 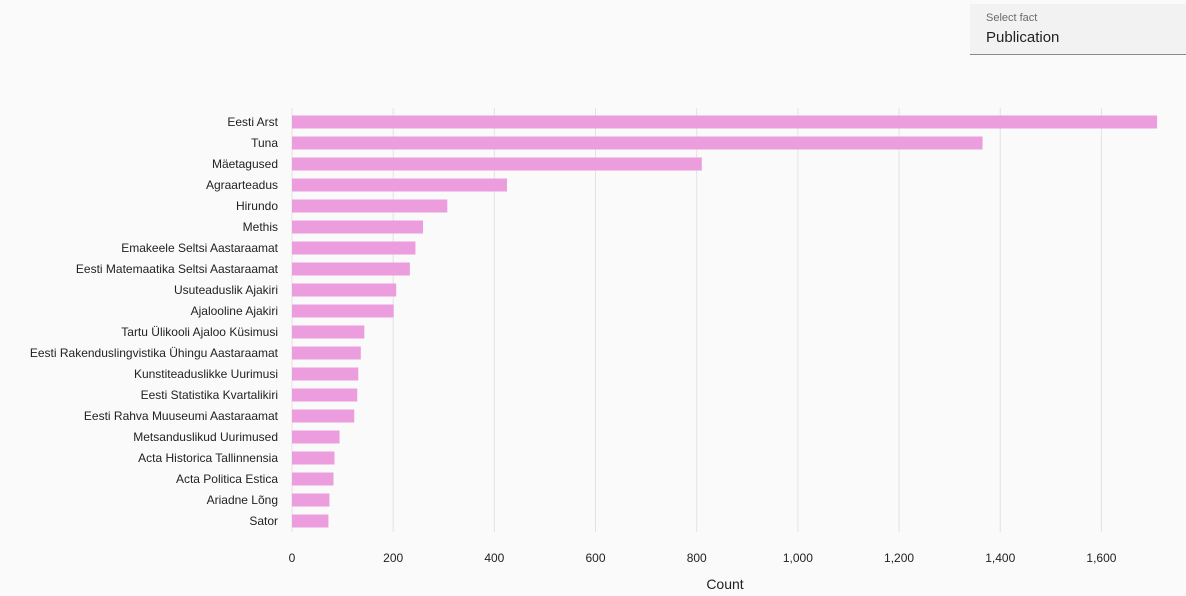 What do you see at coordinates (226, 290) in the screenshot?
I see `category-label: Usuteaduslik Ajakiri` at bounding box center [226, 290].